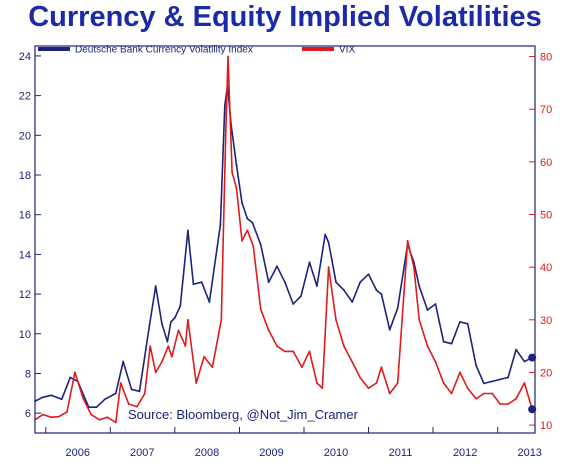  I want to click on x-axis-tick-label: 2006, so click(78, 453).